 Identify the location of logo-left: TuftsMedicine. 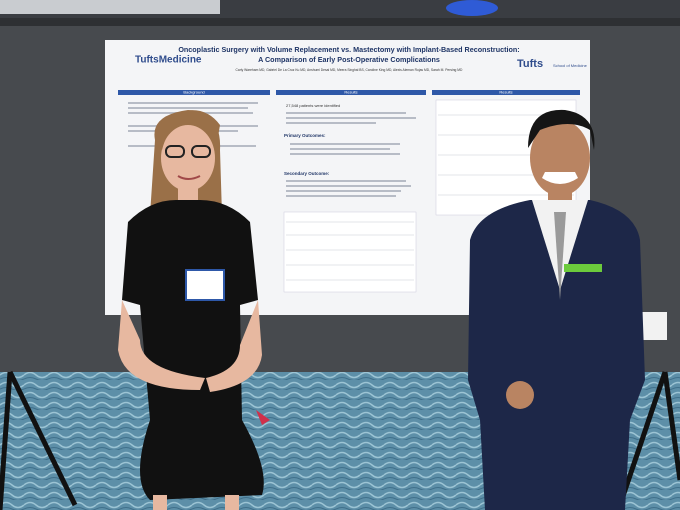
(168, 60).